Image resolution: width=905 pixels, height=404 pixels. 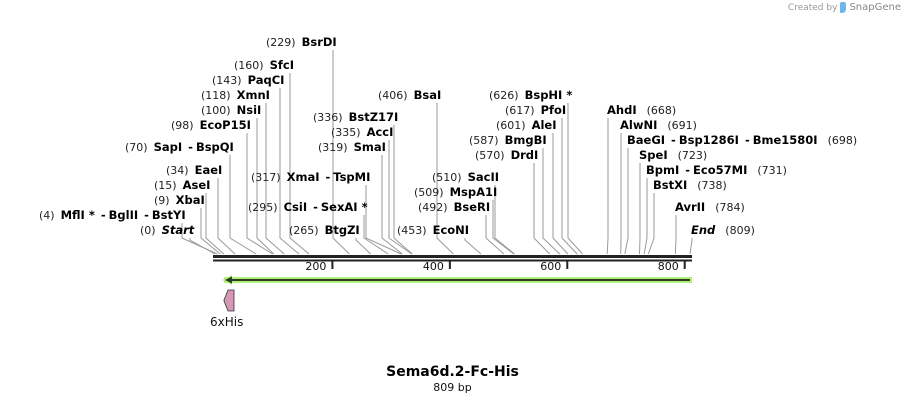 What do you see at coordinates (472, 207) in the screenshot?
I see `enzyme-name: BseRI` at bounding box center [472, 207].